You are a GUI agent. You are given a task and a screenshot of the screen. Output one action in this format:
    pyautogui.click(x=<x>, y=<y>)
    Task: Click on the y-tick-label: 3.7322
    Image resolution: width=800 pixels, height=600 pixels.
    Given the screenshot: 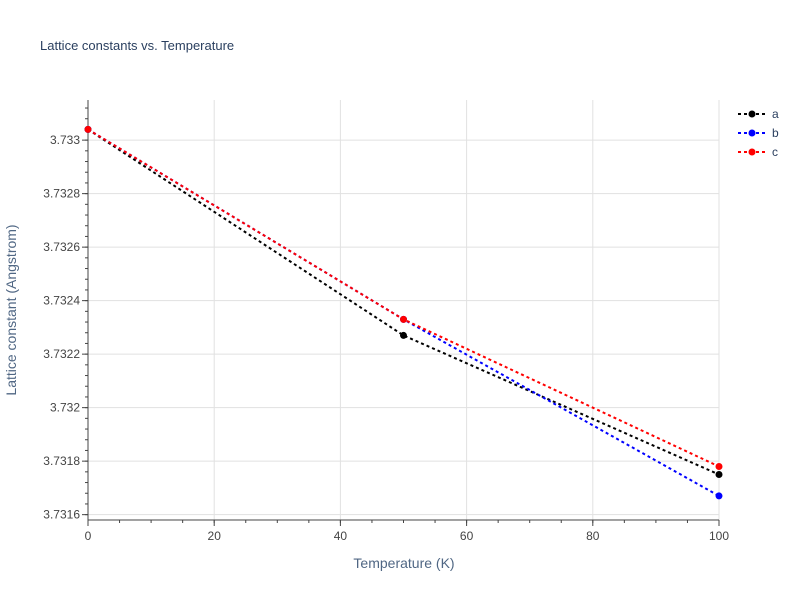 What is the action you would take?
    pyautogui.click(x=61, y=354)
    